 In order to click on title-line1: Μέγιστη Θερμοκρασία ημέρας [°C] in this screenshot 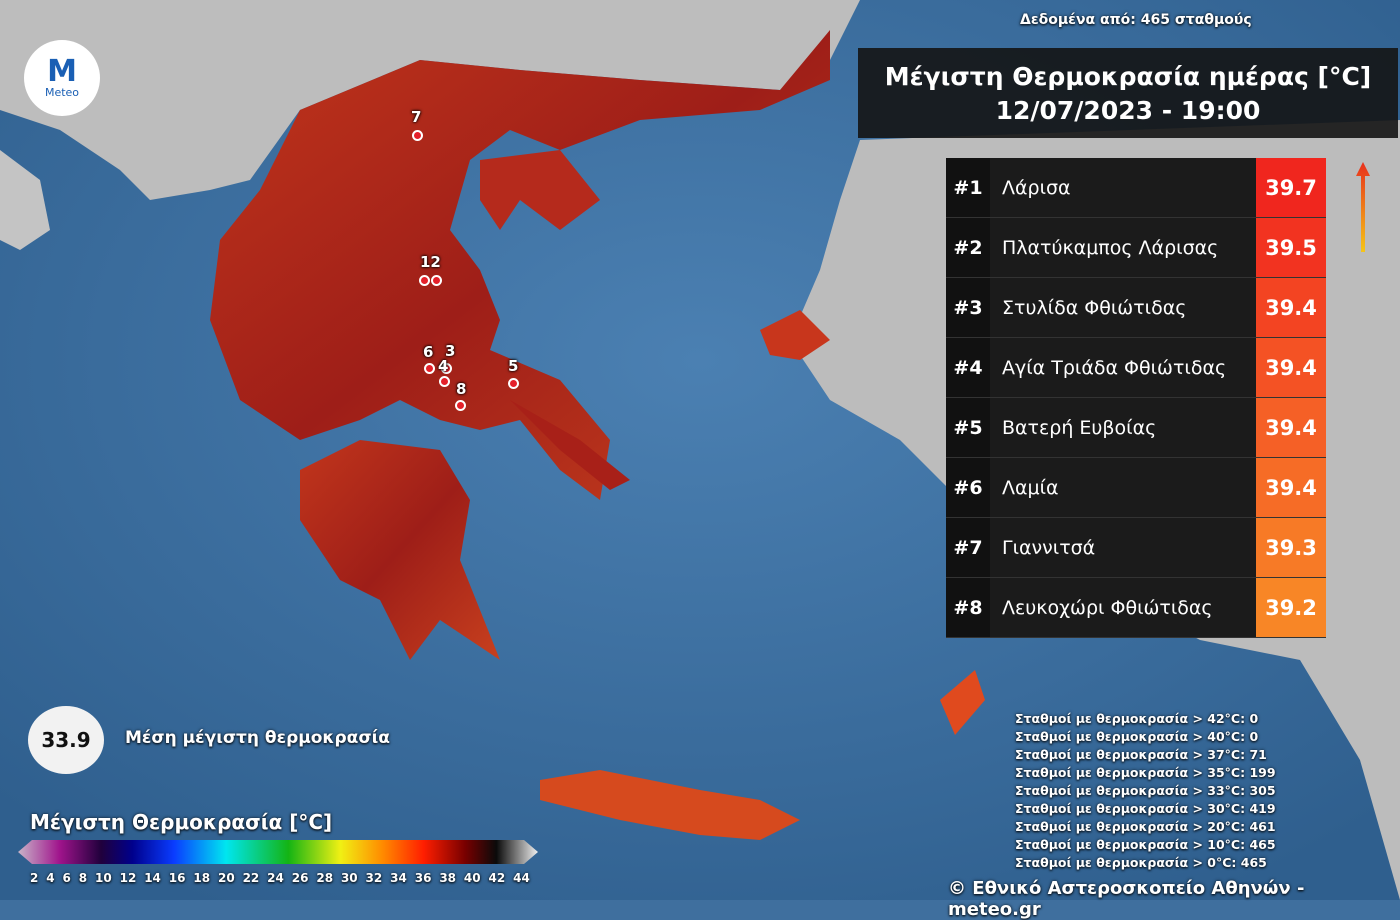, I will do `click(1128, 76)`.